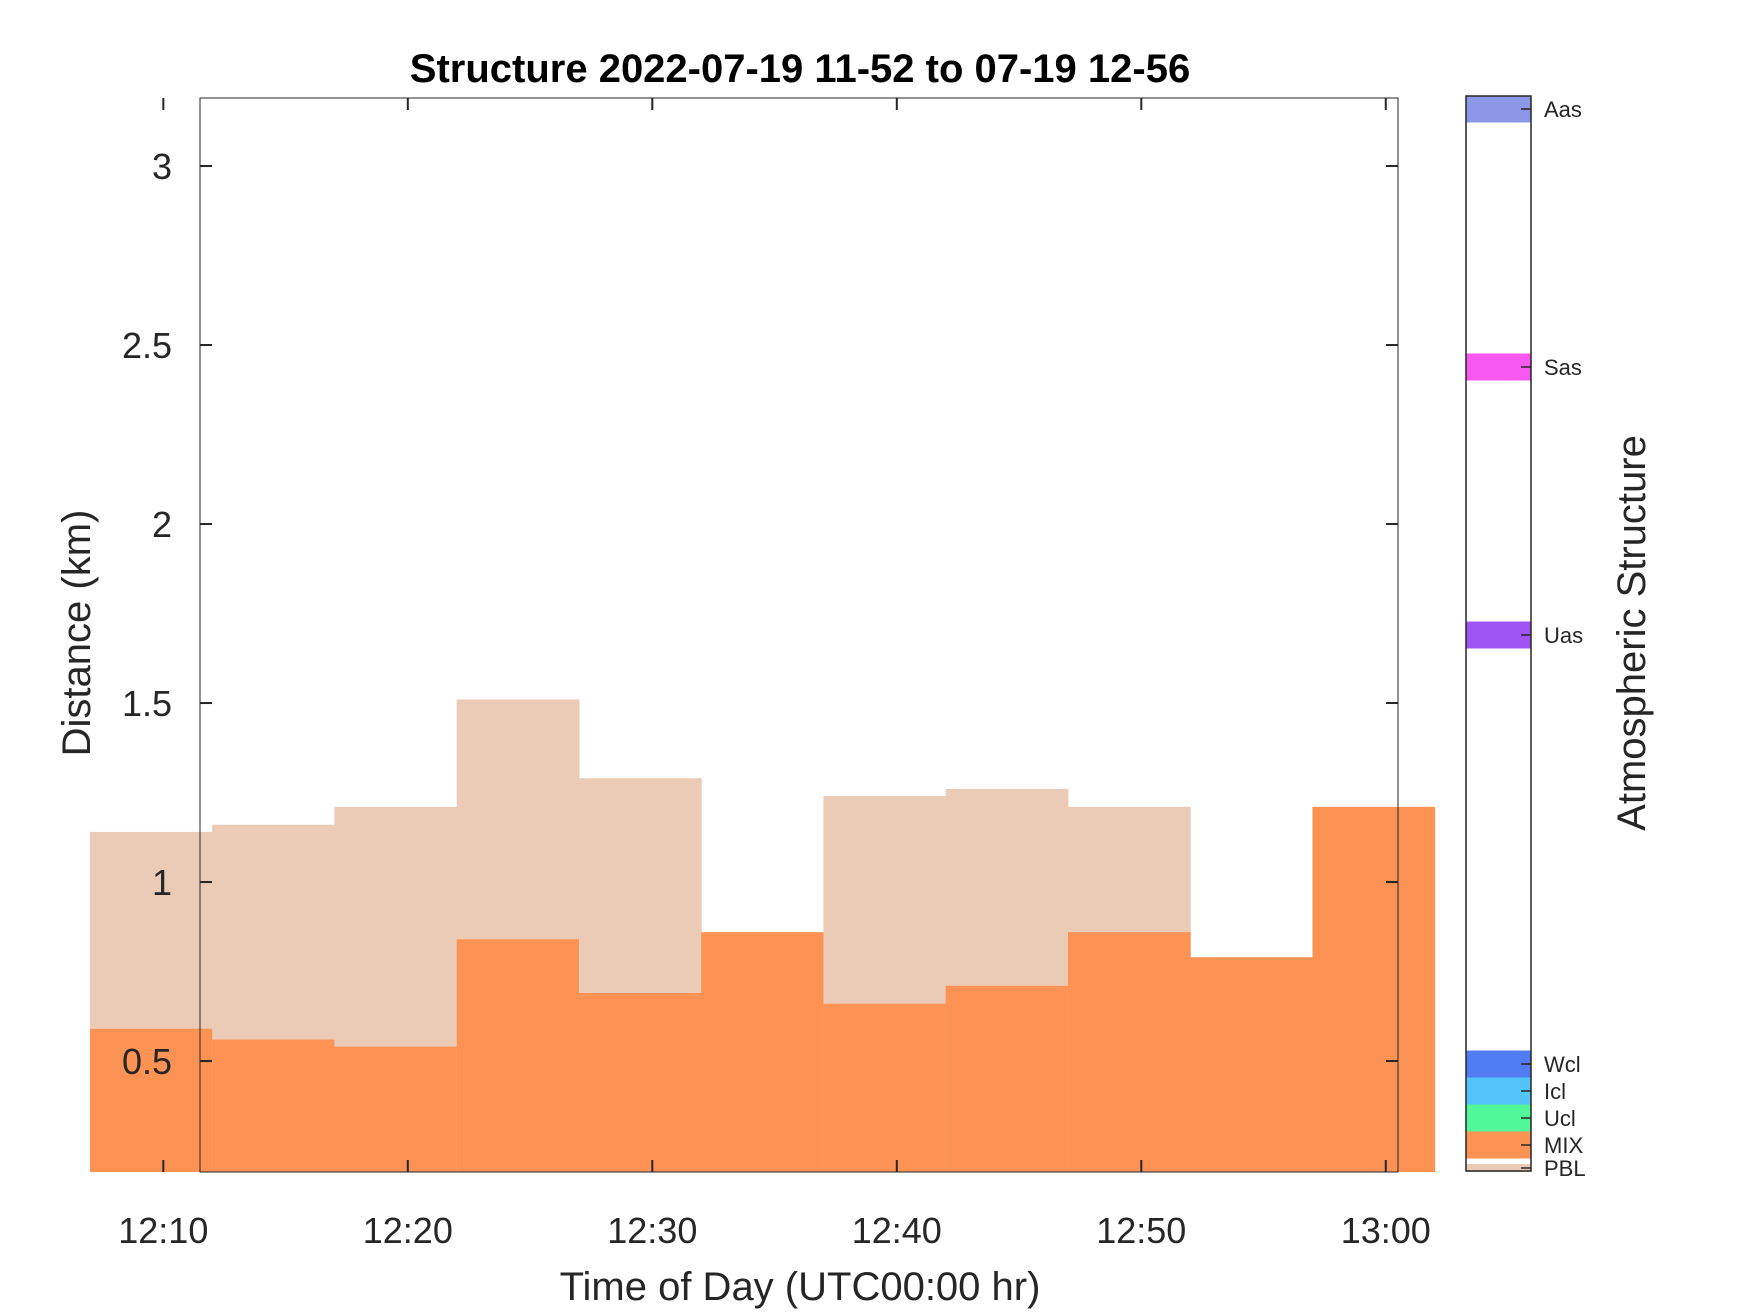 Image resolution: width=1750 pixels, height=1313 pixels. I want to click on colorbar-label-uas: Uas, so click(1563, 635).